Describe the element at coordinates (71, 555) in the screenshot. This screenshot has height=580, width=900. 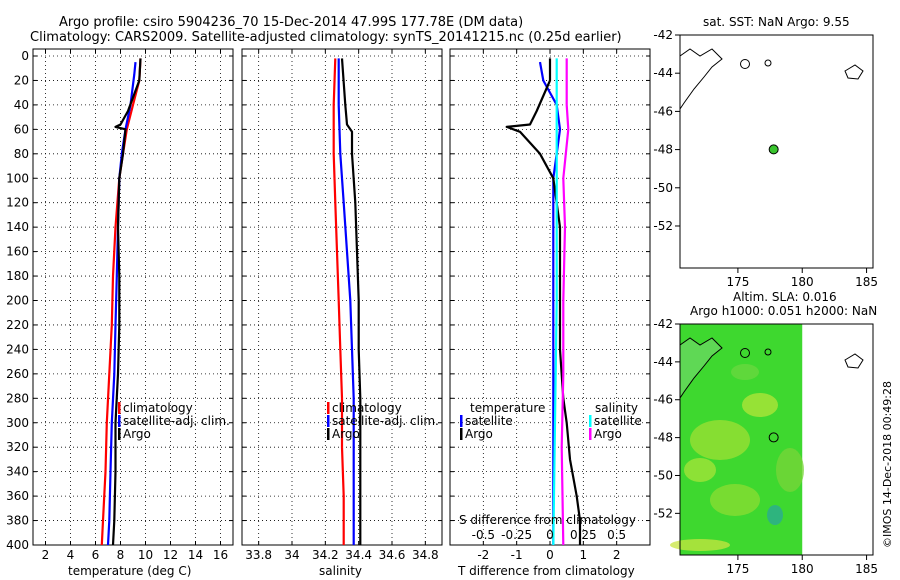
I see `x-tick-label: 4` at that location.